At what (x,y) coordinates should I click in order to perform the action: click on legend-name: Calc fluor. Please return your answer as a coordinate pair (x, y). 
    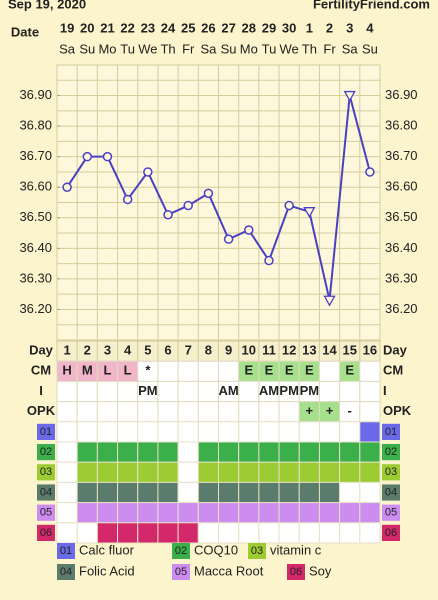
    Looking at the image, I should click on (107, 549).